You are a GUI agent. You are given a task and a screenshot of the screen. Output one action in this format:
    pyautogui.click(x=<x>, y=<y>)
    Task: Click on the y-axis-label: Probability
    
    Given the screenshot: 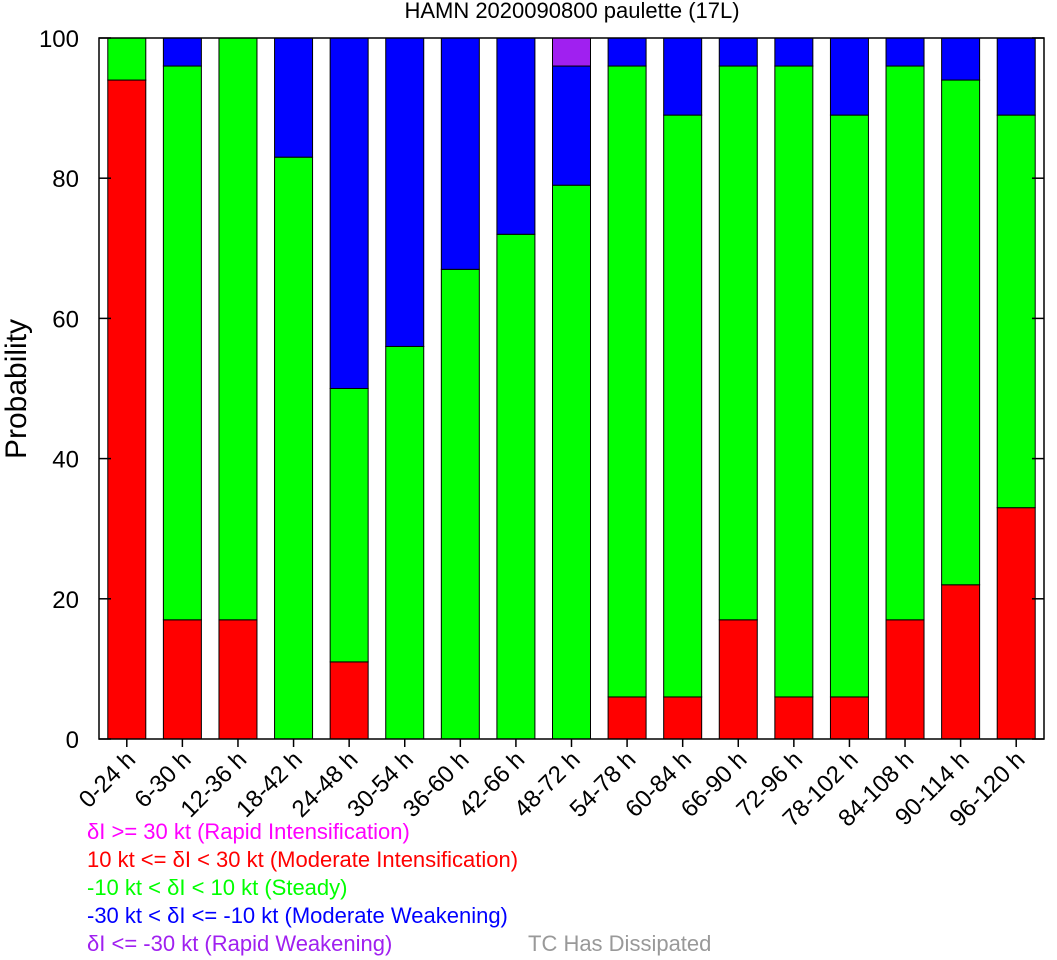 What is the action you would take?
    pyautogui.click(x=16, y=389)
    